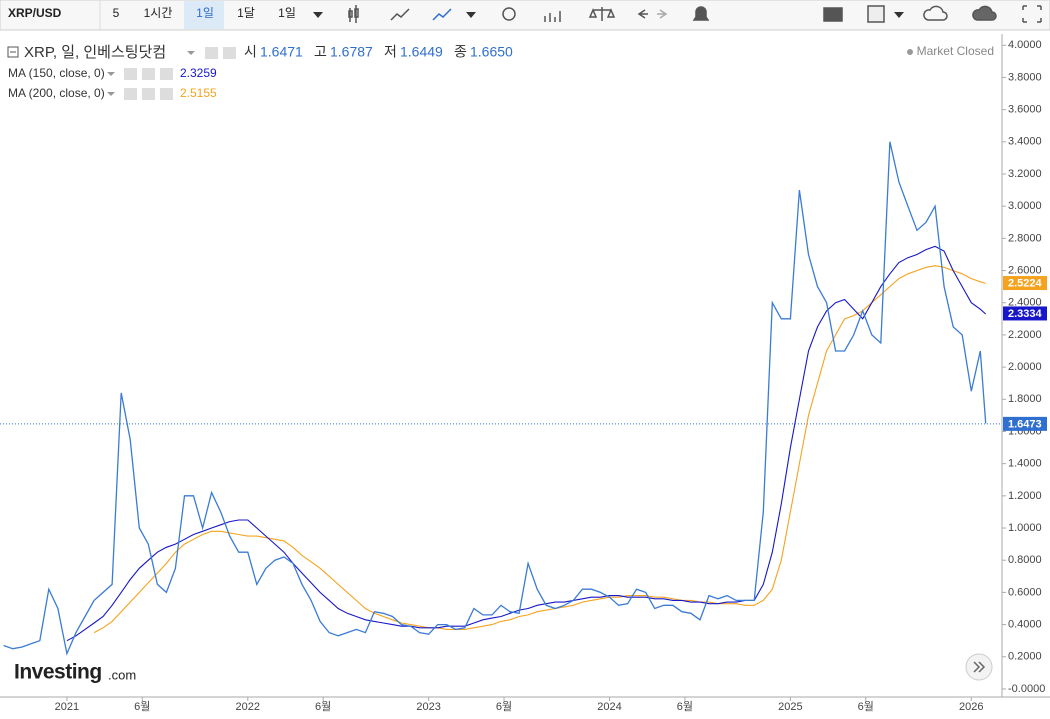  Describe the element at coordinates (460, 52) in the screenshot. I see `ohlc-label: 종` at that location.